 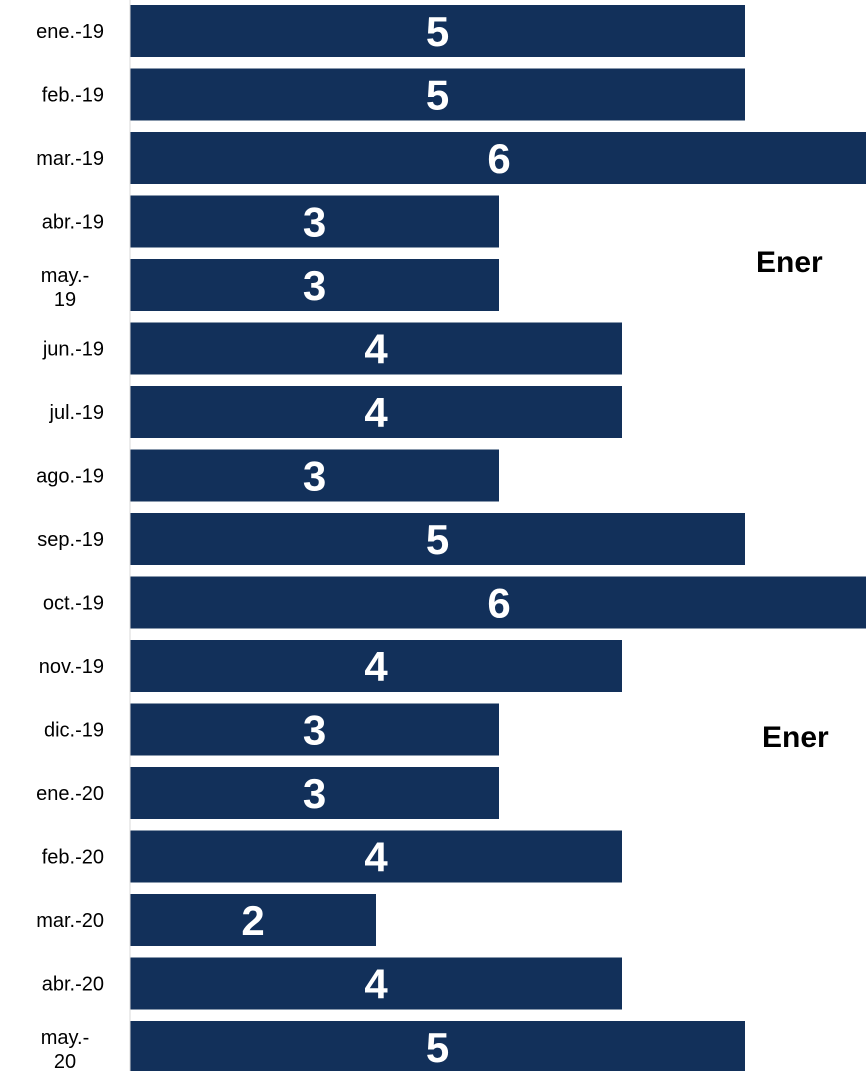 I want to click on bar-value-label: 2, so click(x=252, y=920).